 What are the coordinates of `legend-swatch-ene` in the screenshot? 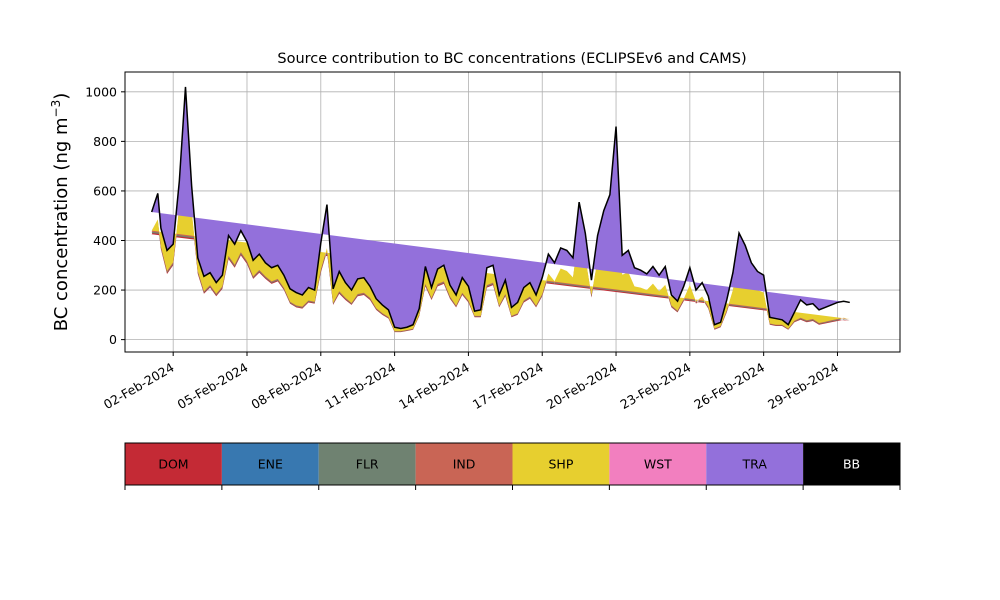 It's located at (270, 464).